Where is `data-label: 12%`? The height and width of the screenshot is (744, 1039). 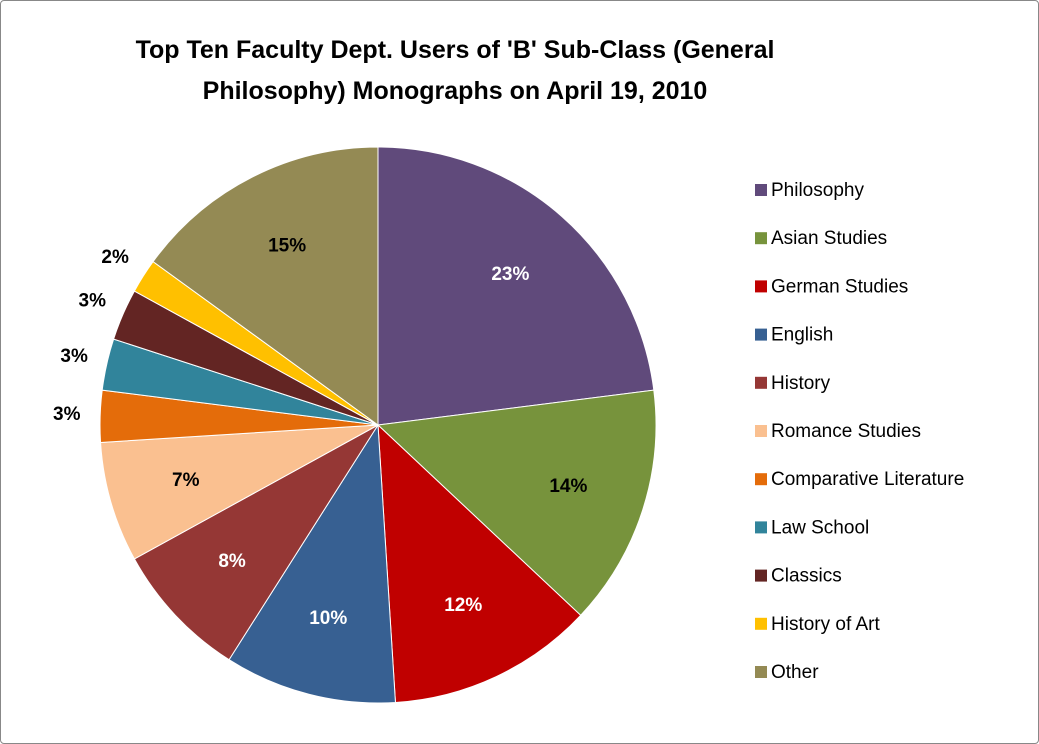
data-label: 12% is located at coordinates (463, 605).